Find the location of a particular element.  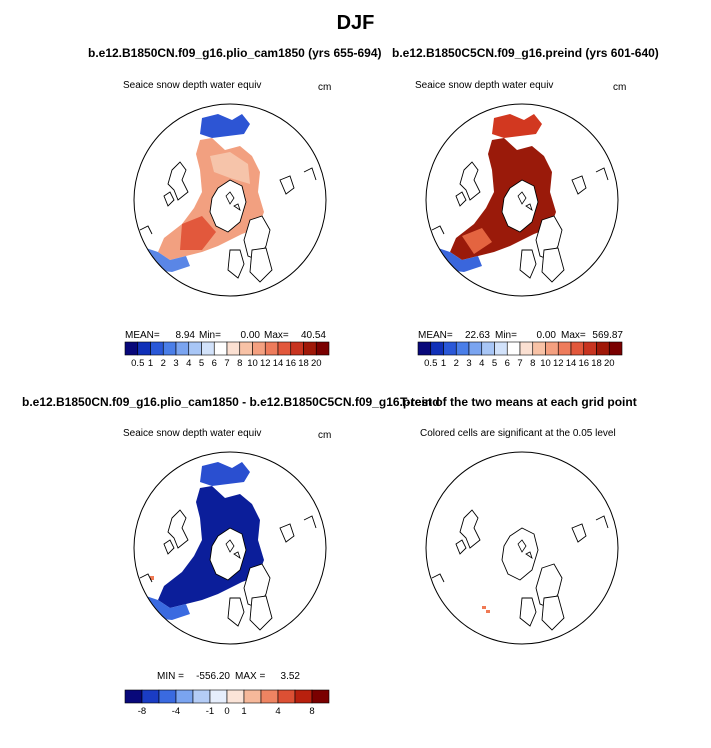

panel2-max-label: Max= is located at coordinates (573, 335).